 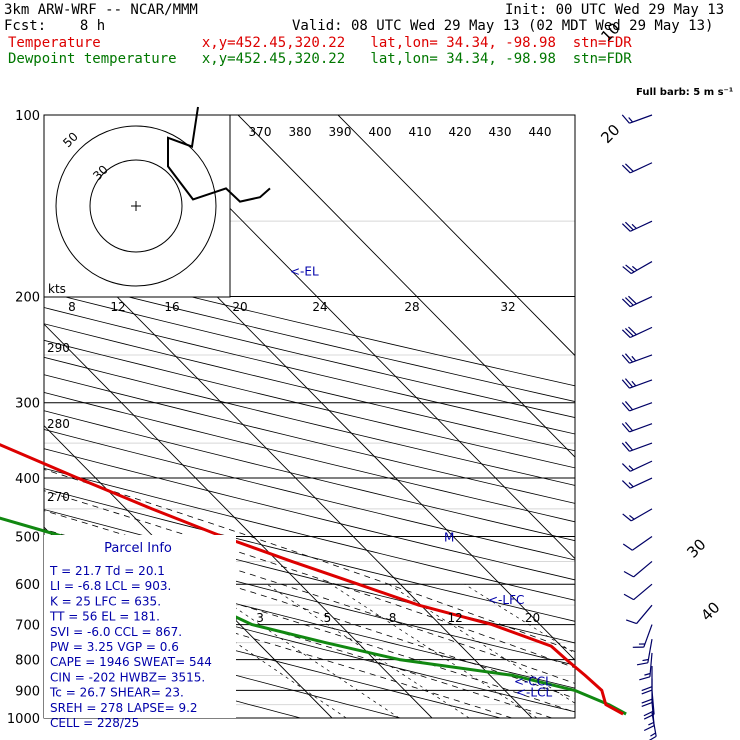 I want to click on init-time: Init: 00 UTC Wed 29 May 13, so click(x=615, y=10).